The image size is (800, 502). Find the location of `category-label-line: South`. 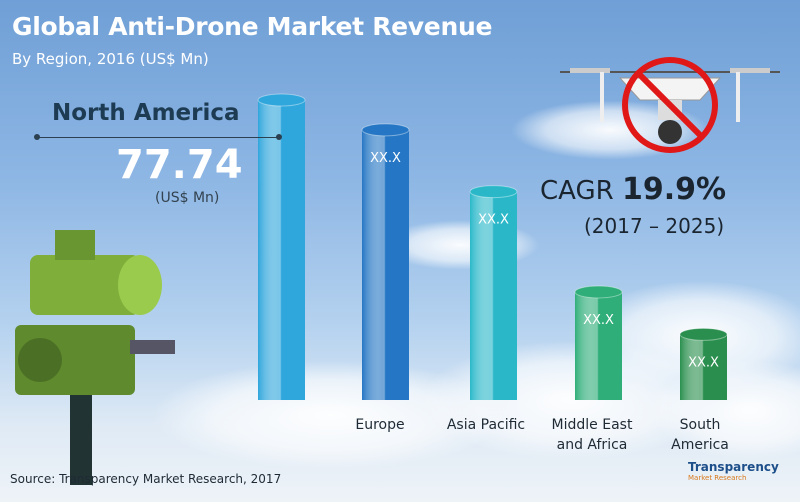

category-label-line: South is located at coordinates (700, 425).